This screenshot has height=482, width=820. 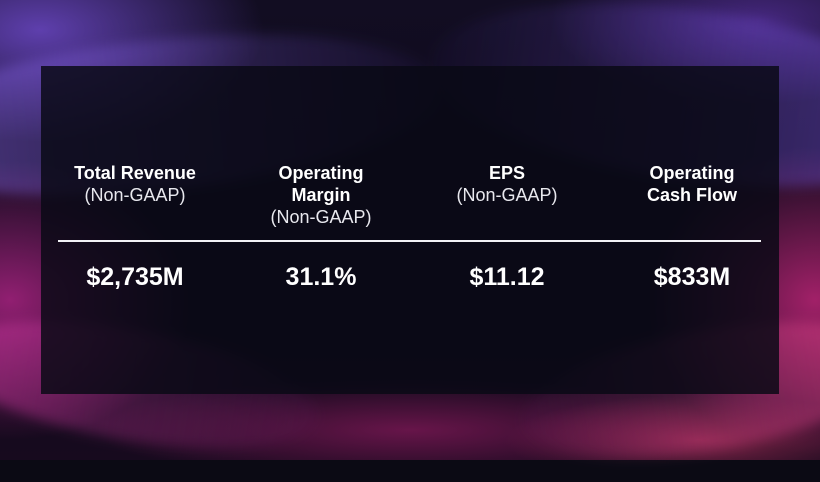 I want to click on metric-name: Total Revenue, so click(x=135, y=173).